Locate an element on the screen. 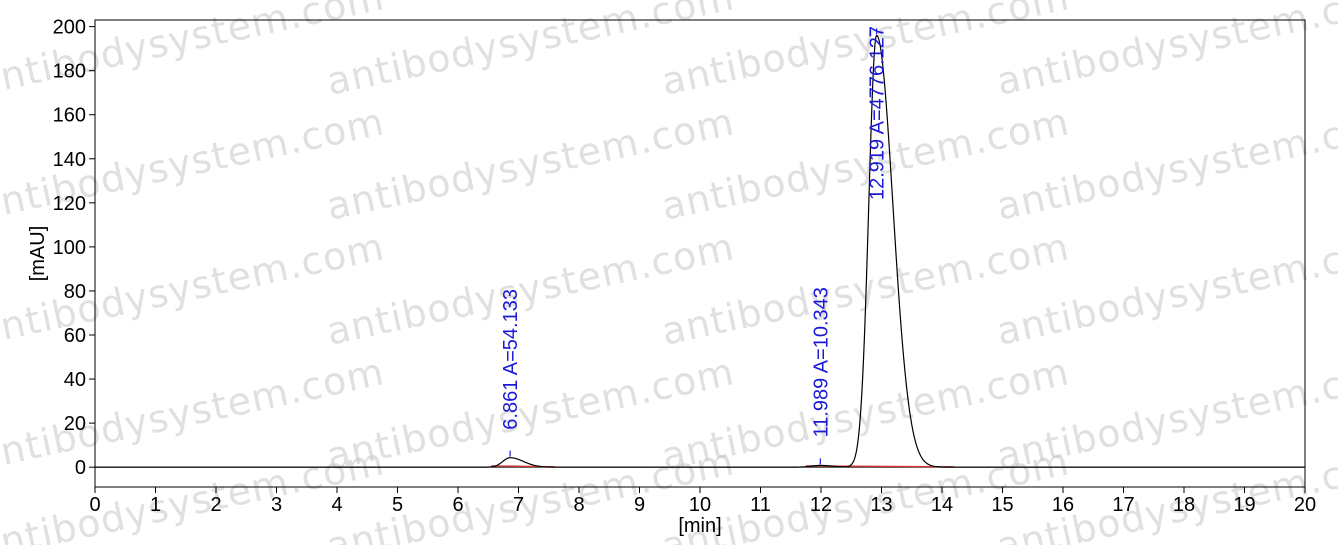  y-tick-label: 80 is located at coordinates (75, 292).